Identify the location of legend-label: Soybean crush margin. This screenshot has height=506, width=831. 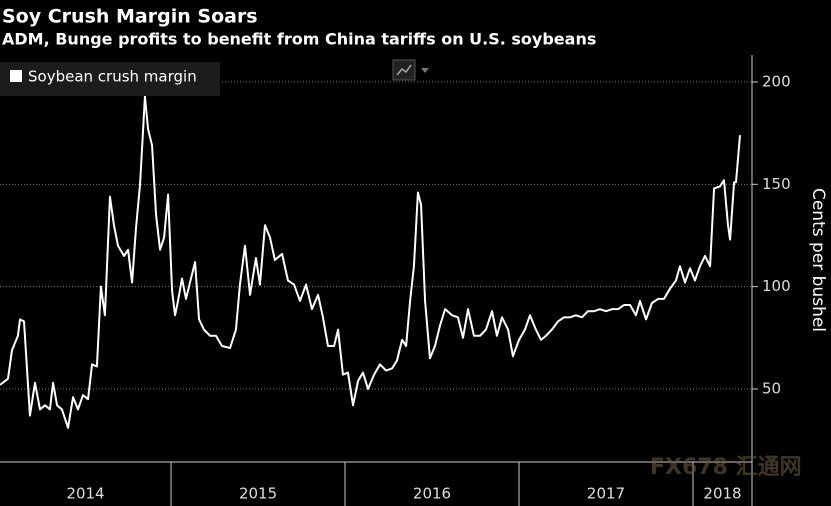
(112, 77).